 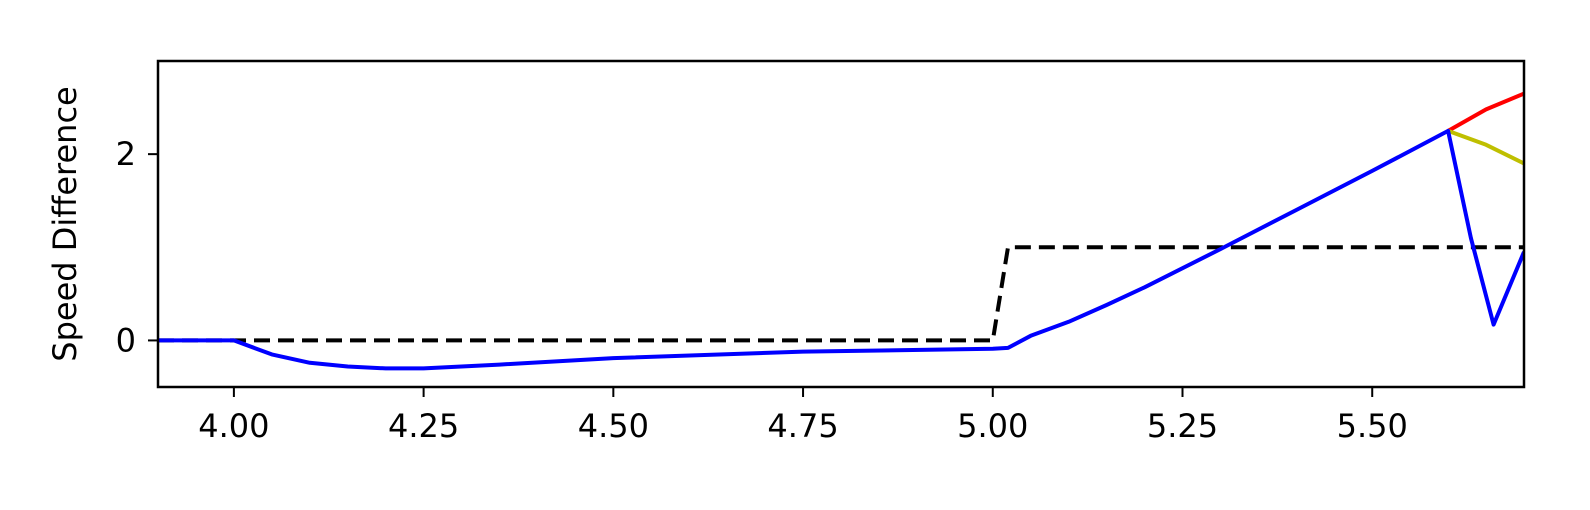 I want to click on y-tick-label: 0, so click(x=126, y=340).